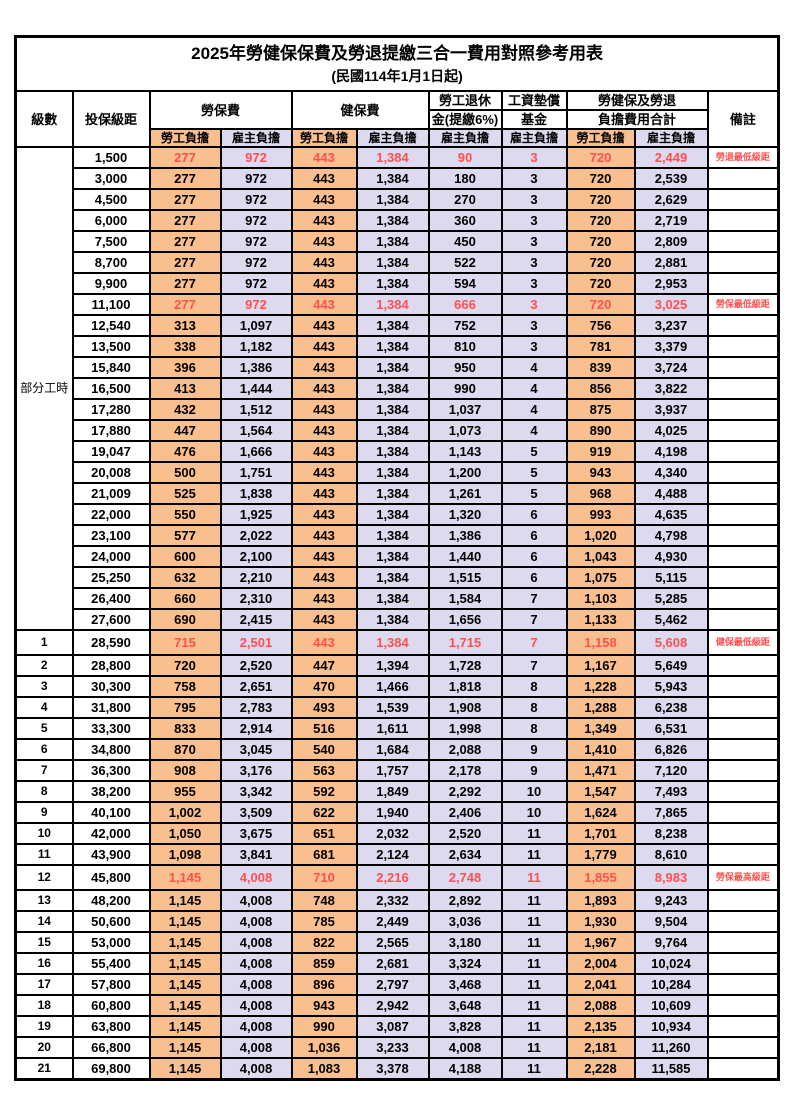  I want to click on labor-employer-cell: 972, so click(256, 178).